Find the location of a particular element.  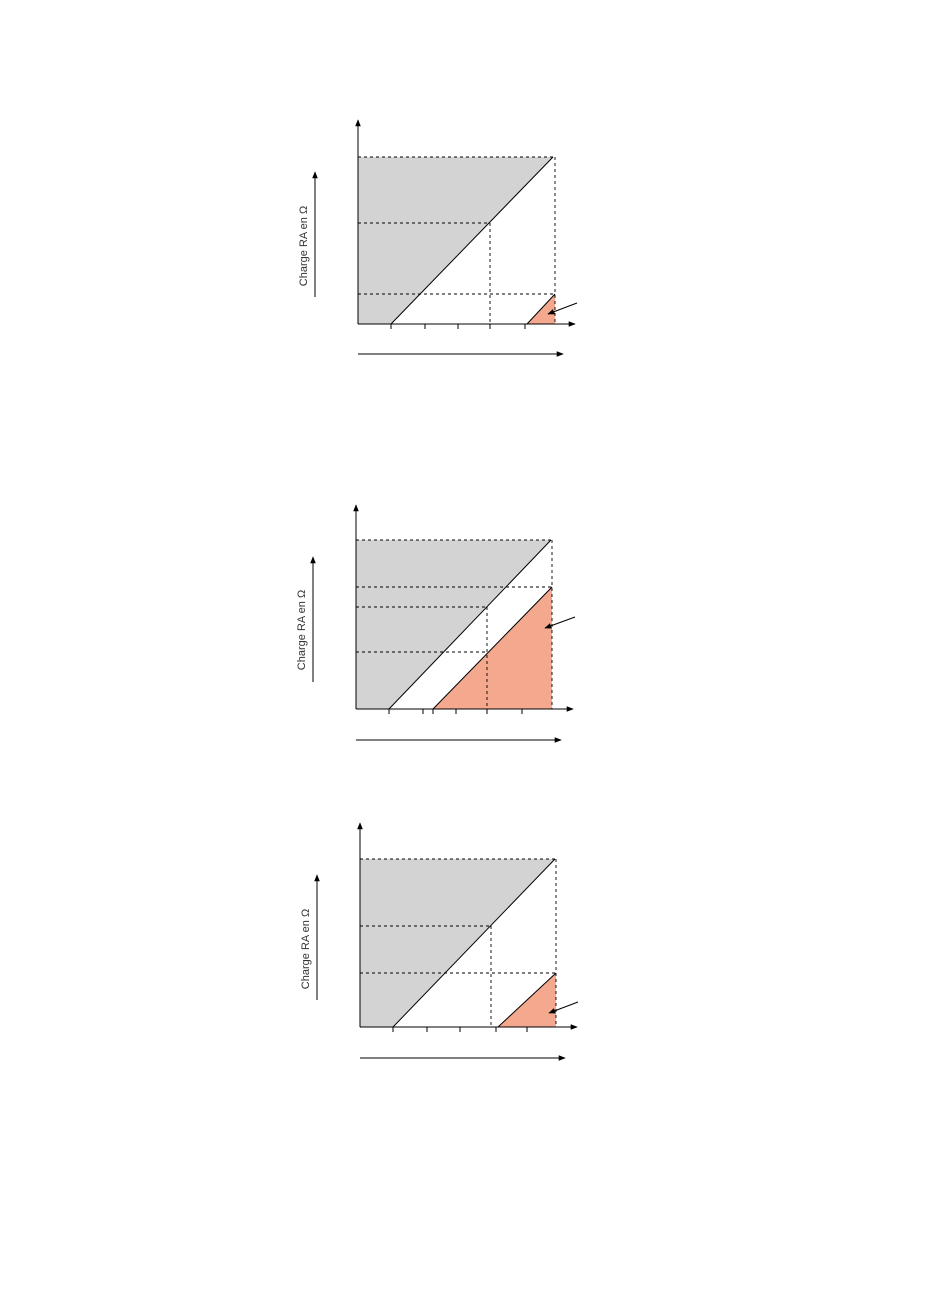

diagram-3: Charge RA en Ω is located at coordinates (439, 941).